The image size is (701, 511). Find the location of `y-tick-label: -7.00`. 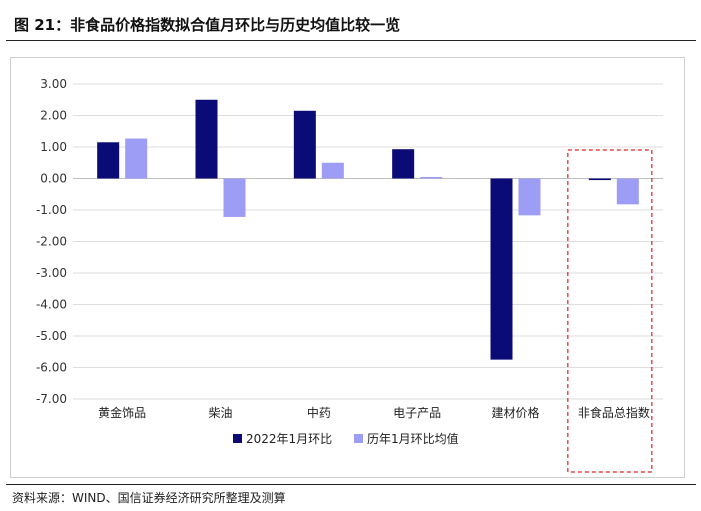

y-tick-label: -7.00 is located at coordinates (51, 399).